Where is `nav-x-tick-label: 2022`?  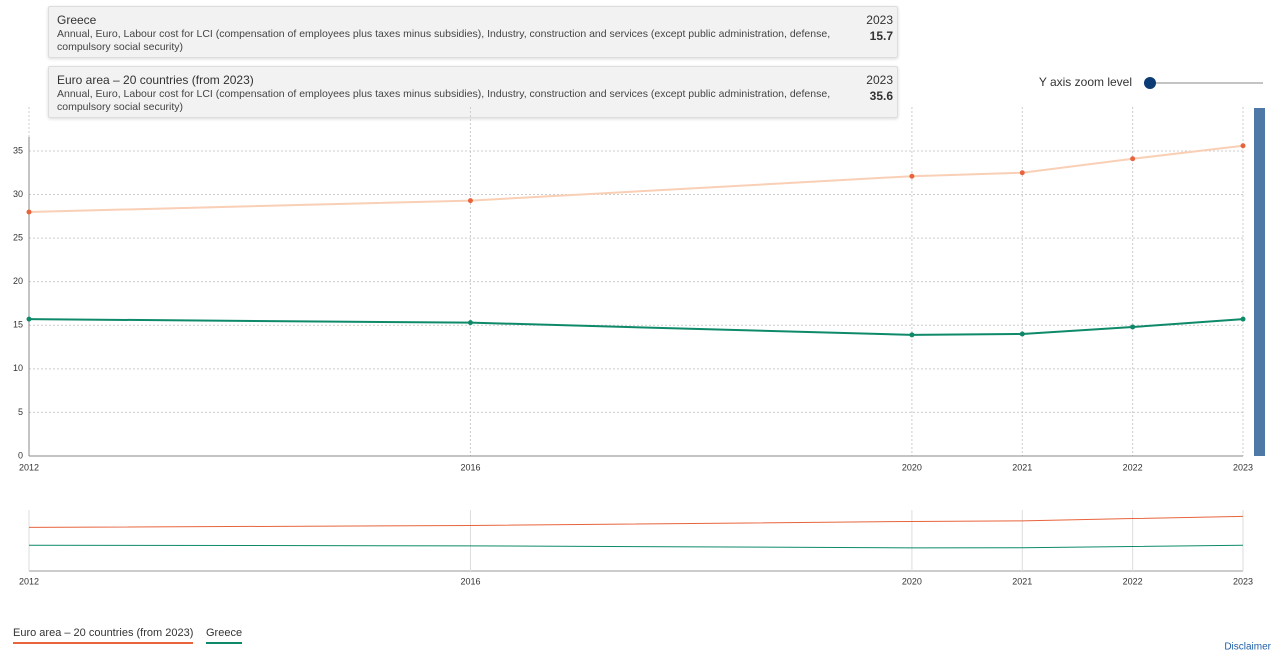 nav-x-tick-label: 2022 is located at coordinates (1133, 581).